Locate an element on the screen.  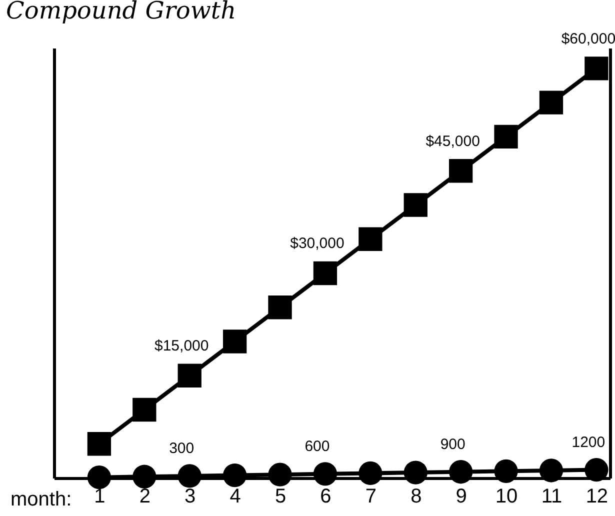
data-label: 300 is located at coordinates (181, 448).